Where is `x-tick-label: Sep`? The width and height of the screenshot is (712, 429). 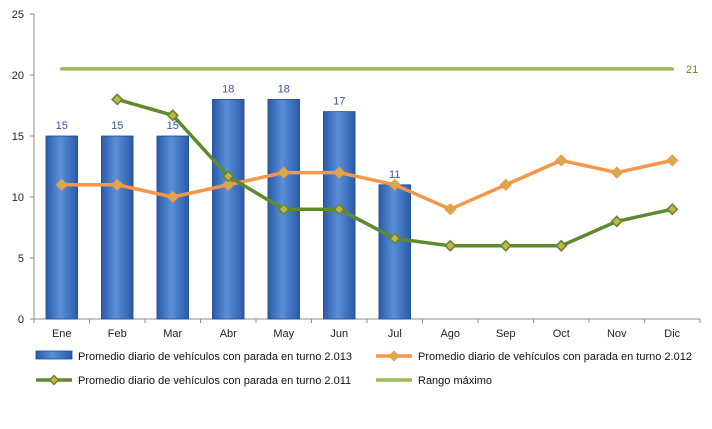
x-tick-label: Sep is located at coordinates (506, 334).